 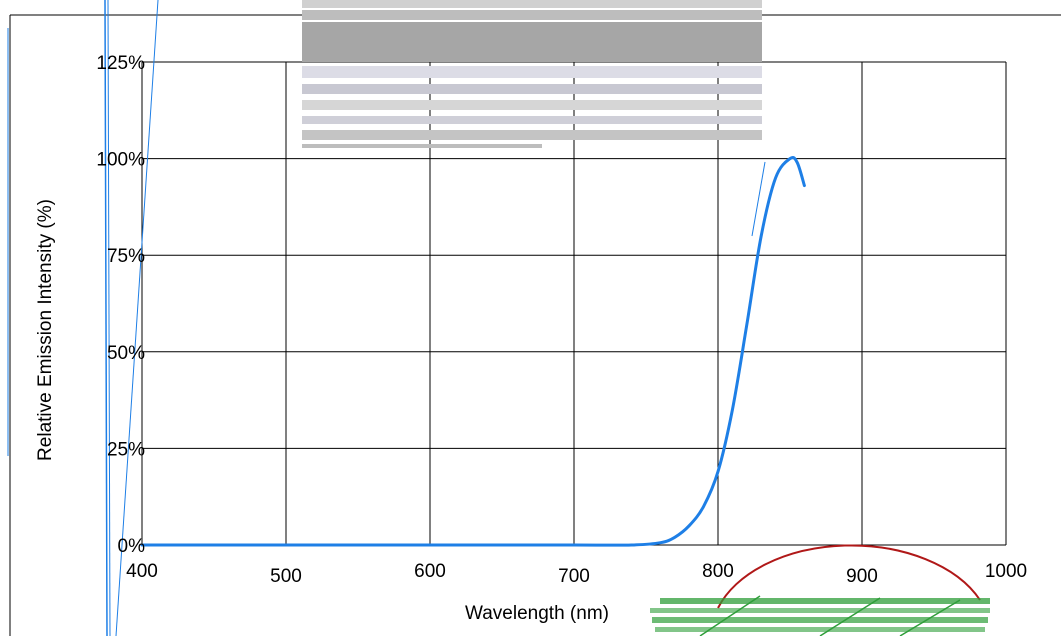 I want to click on x-tick-label: 600, so click(x=430, y=571).